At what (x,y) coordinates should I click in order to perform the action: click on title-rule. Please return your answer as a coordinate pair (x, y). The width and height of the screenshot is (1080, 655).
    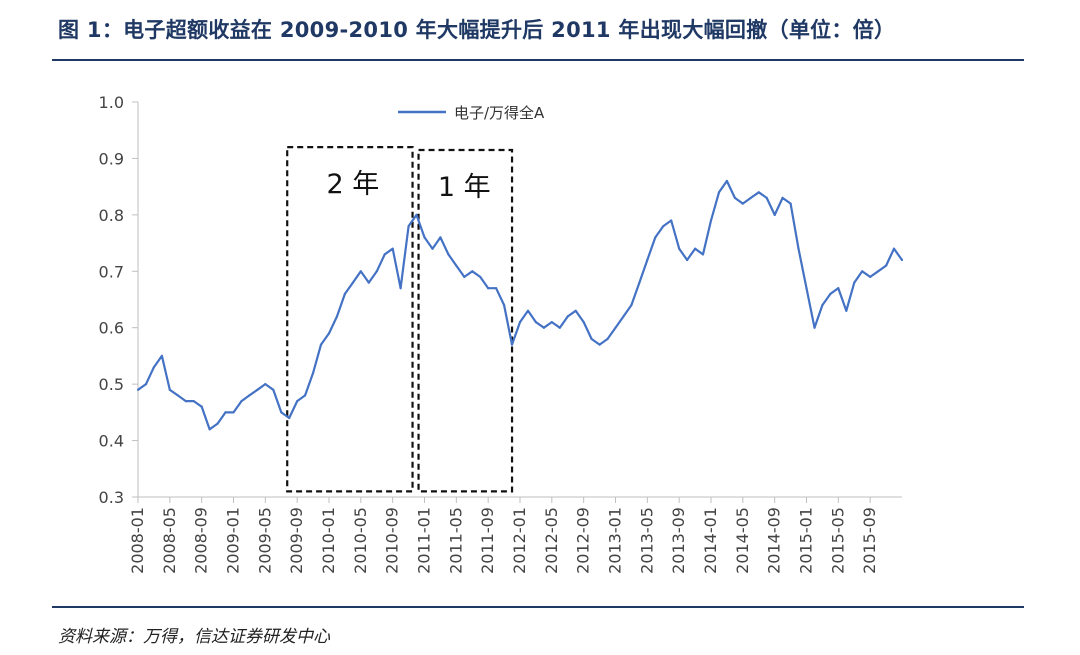
    Looking at the image, I should click on (538, 60).